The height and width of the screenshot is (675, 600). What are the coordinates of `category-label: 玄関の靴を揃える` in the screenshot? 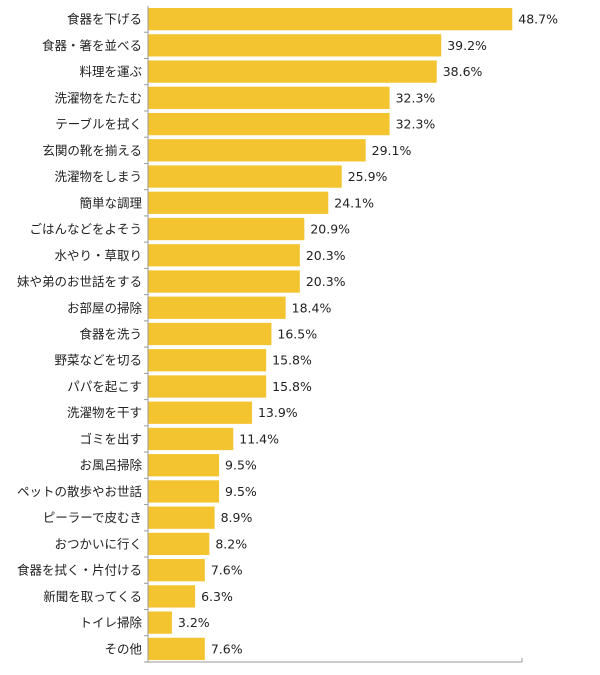 It's located at (92, 150).